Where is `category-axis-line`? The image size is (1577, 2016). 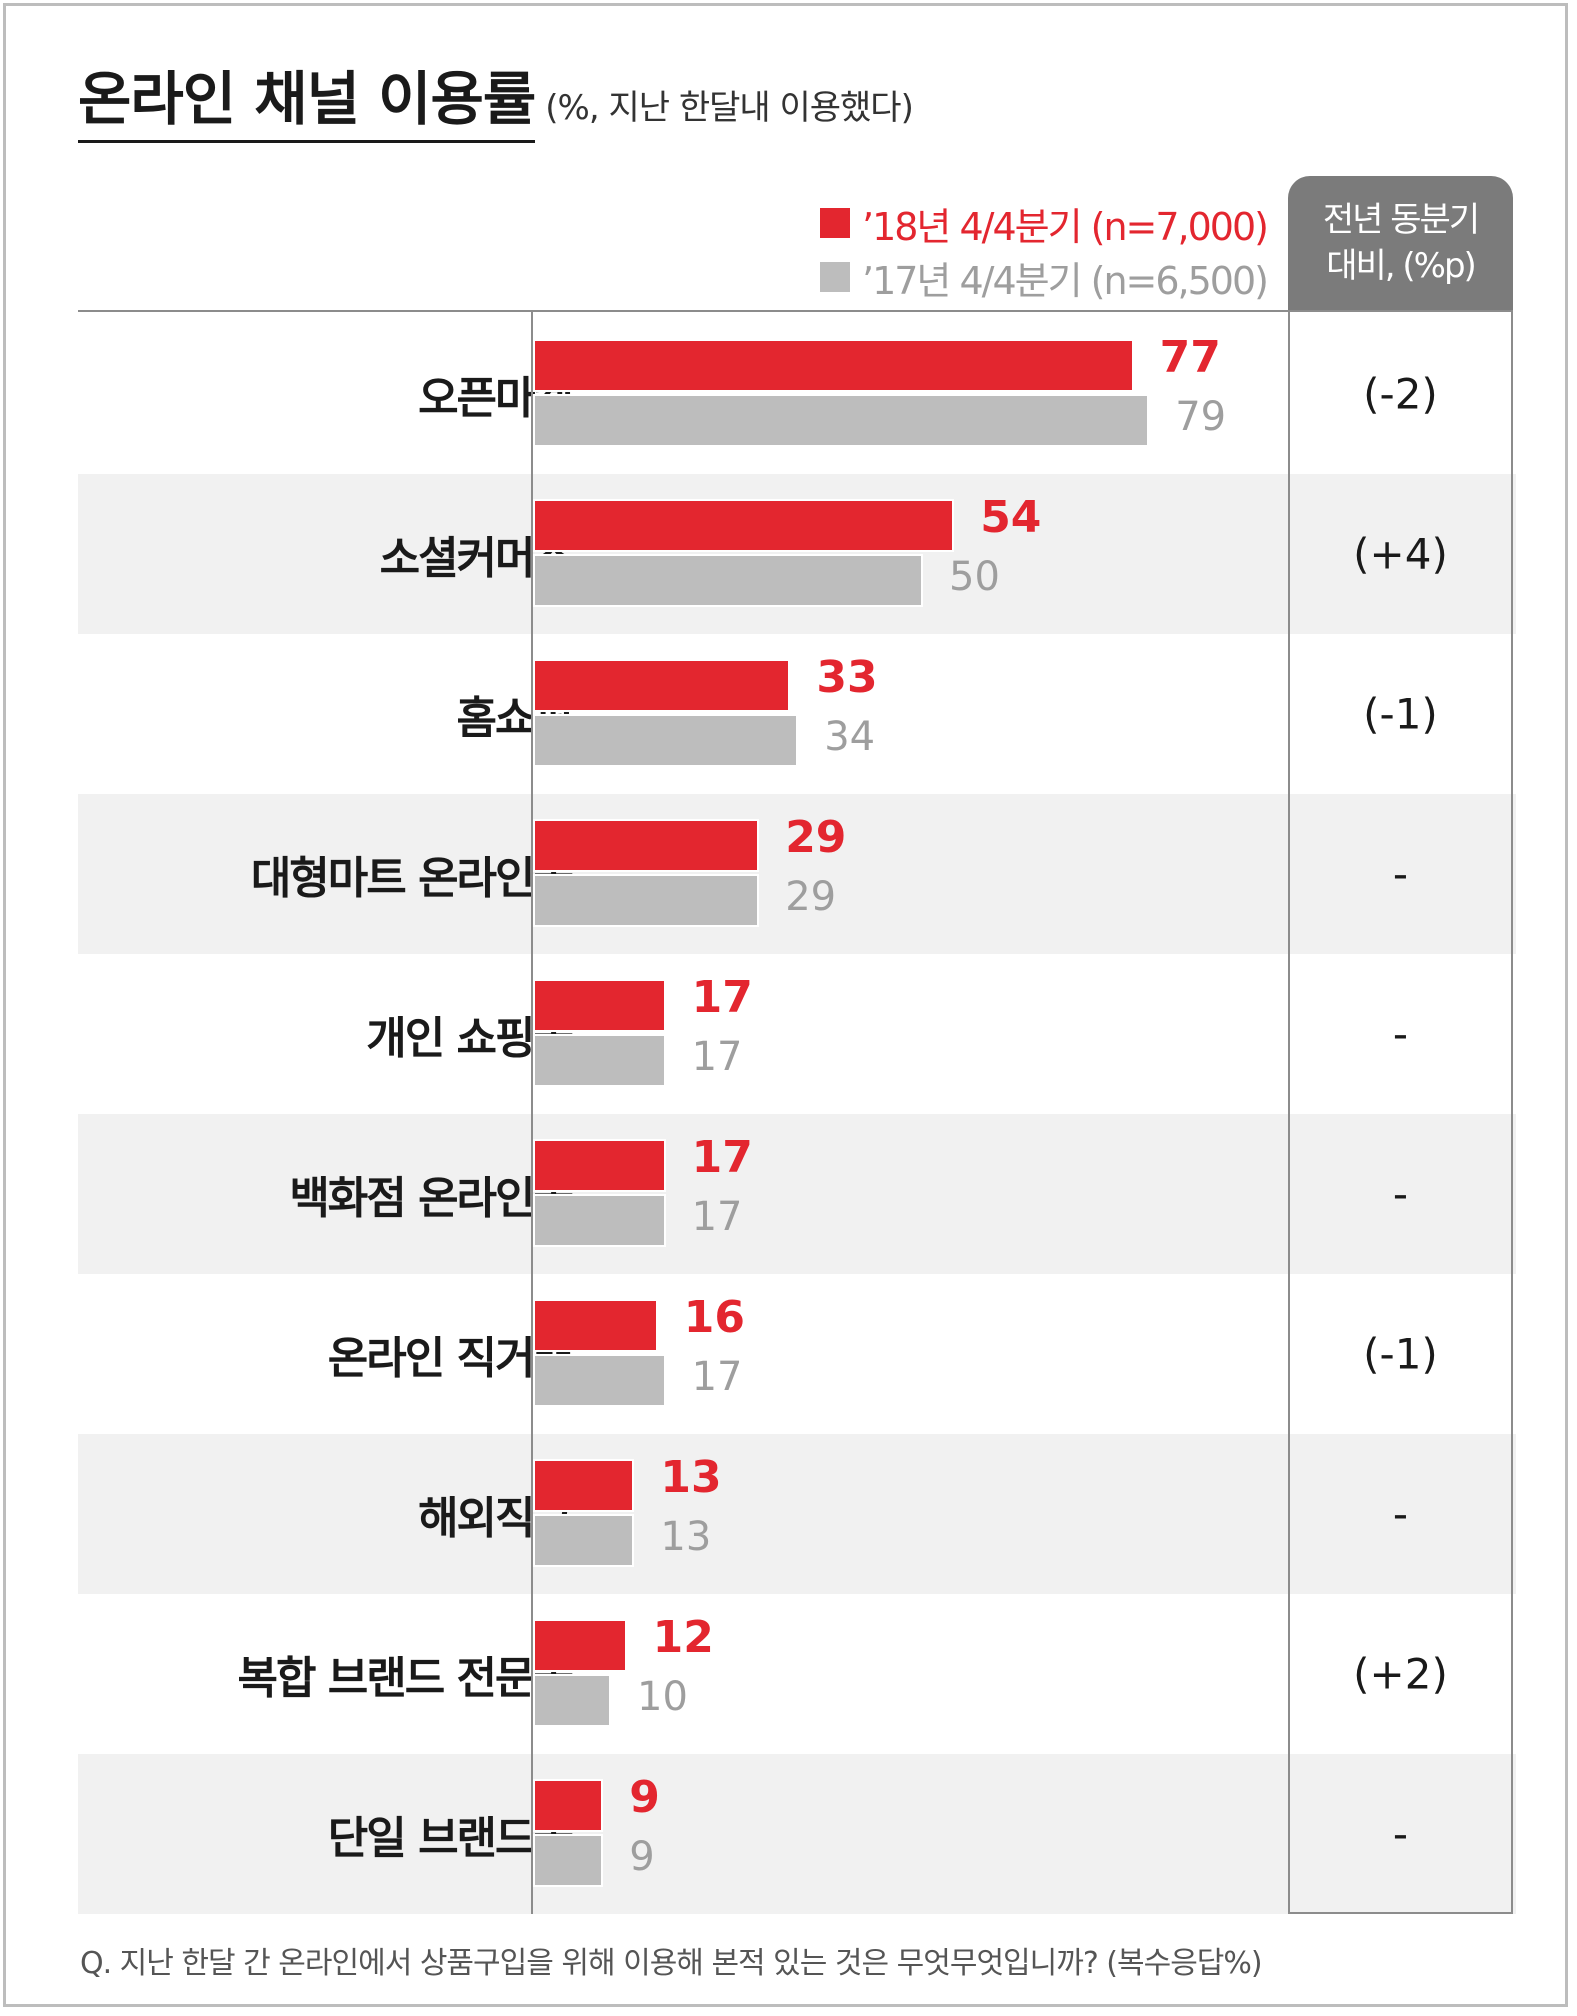
category-axis-line is located at coordinates (532, 1112).